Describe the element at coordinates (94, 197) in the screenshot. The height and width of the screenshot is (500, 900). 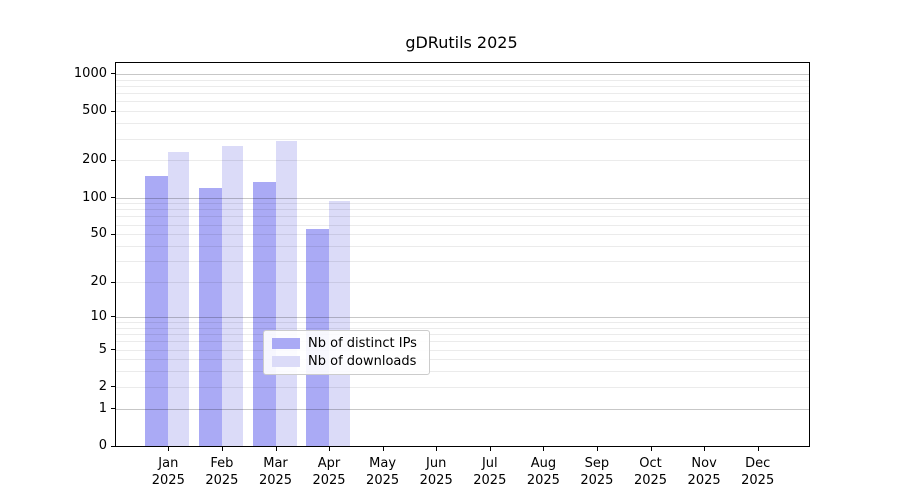
I see `y-axis-tick-label: 100` at that location.